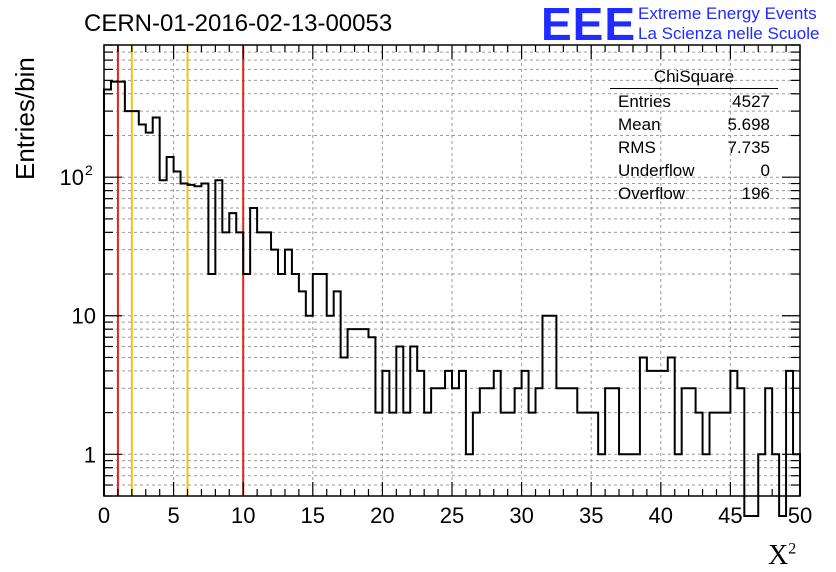 Image resolution: width=836 pixels, height=572 pixels. I want to click on stats-label: Entries, so click(644, 101).